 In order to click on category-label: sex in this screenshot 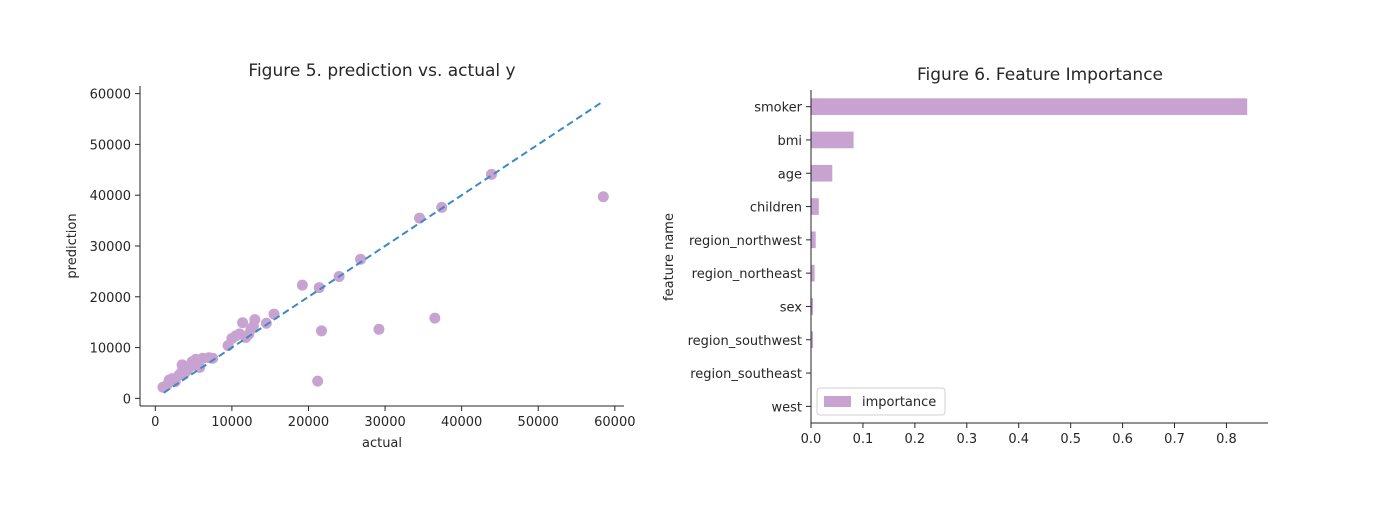, I will do `click(791, 307)`.